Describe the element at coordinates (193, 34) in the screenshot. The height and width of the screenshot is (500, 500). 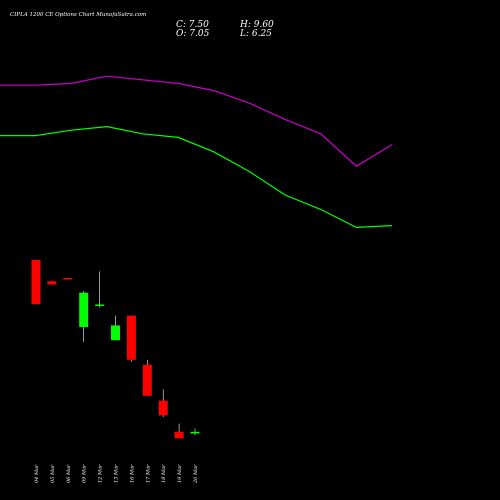
I see `open-value: O: 7.05` at that location.